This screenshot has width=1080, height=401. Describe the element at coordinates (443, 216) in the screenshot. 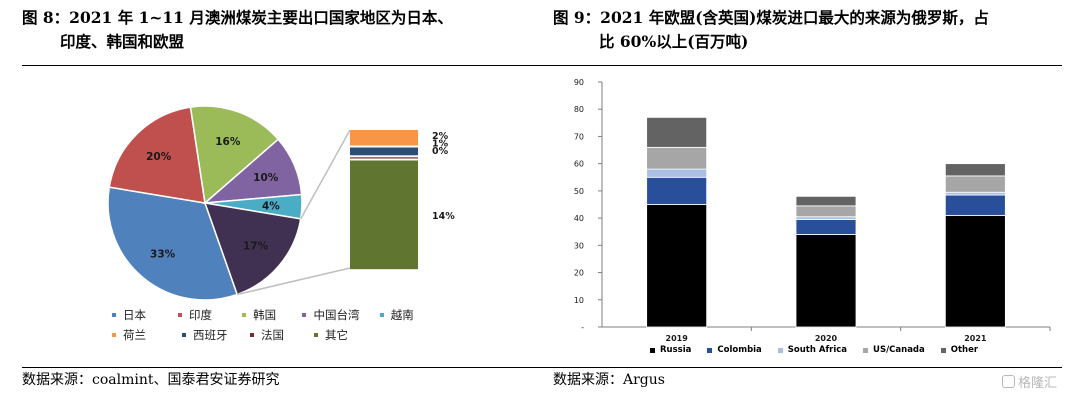

I see `breakout-label: 14%` at that location.